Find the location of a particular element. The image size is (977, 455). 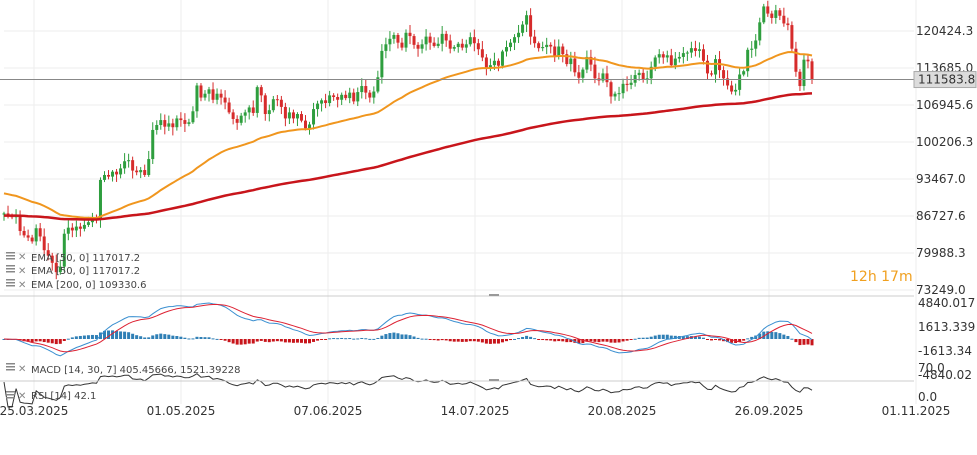

macd-resize-handle is located at coordinates (494, 295).